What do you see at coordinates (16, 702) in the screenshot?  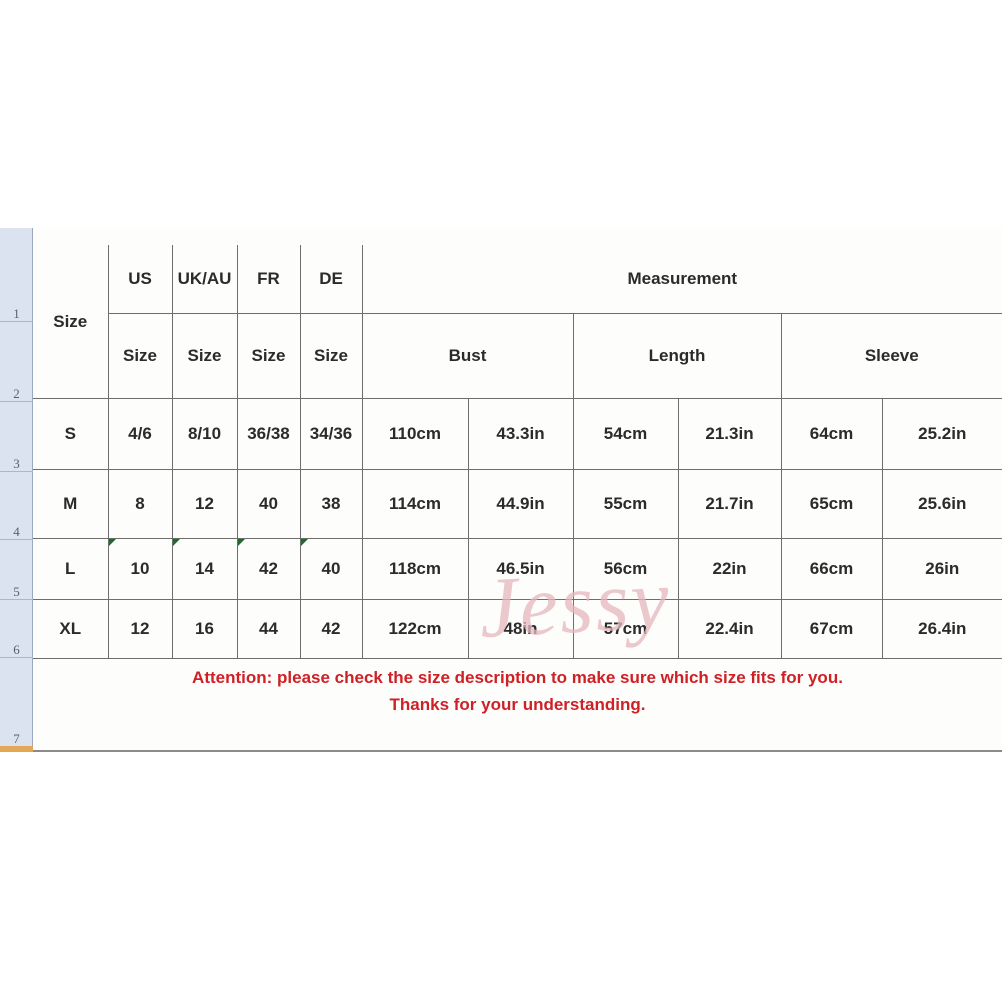 I see `gutter-row-7: 7` at bounding box center [16, 702].